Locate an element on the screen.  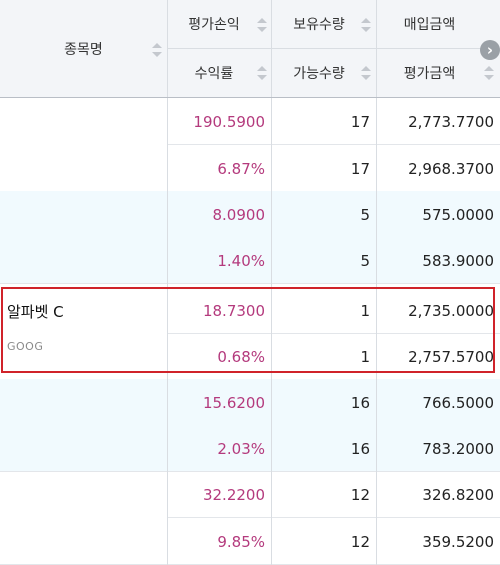
sort-holding-qty-icon is located at coordinates (366, 25).